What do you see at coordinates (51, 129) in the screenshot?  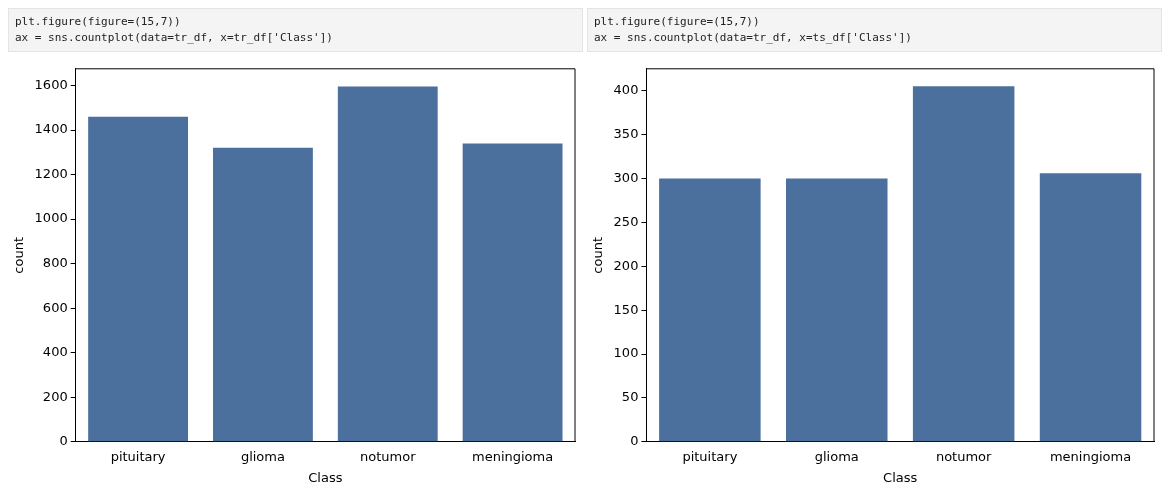 I see `y-tick-label: 1400` at bounding box center [51, 129].